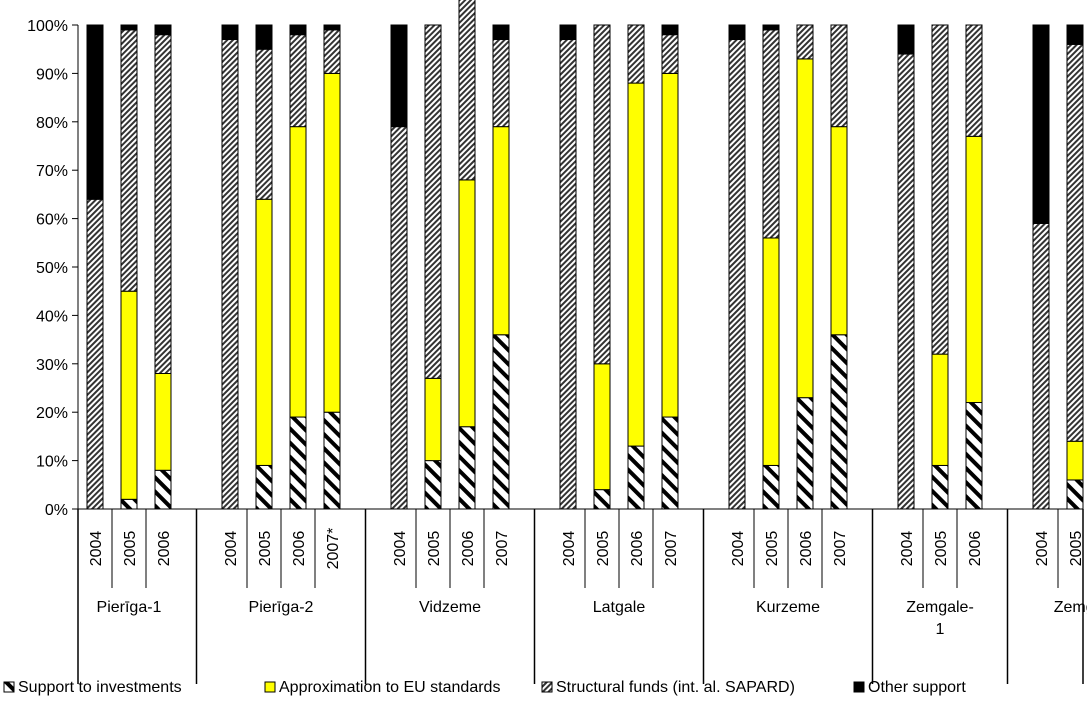 Image resolution: width=1087 pixels, height=701 pixels. Describe the element at coordinates (56, 510) in the screenshot. I see `y-tick-label: 0%` at that location.